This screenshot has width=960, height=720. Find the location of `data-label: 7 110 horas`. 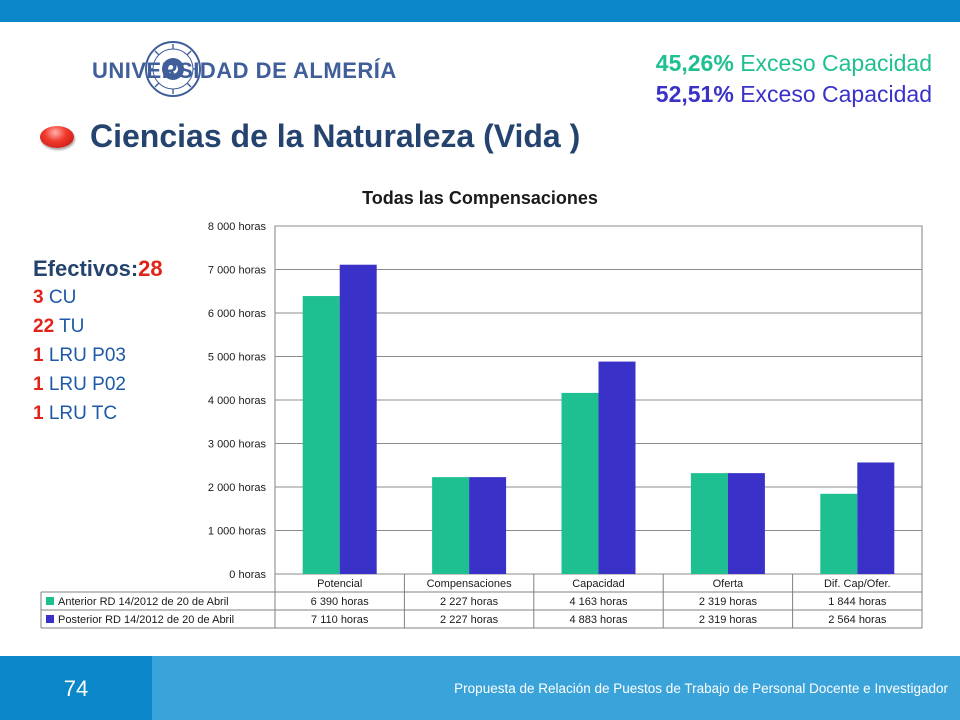

data-label: 7 110 horas is located at coordinates (340, 620).